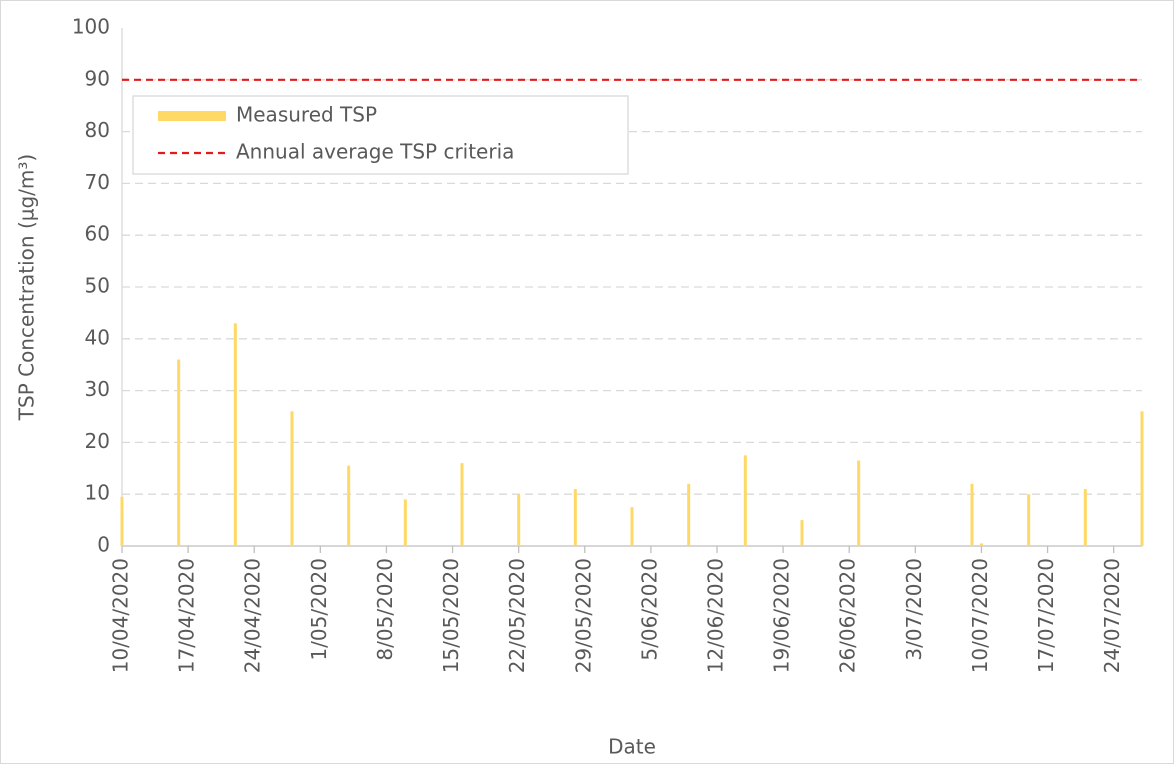 The width and height of the screenshot is (1174, 764). Describe the element at coordinates (716, 615) in the screenshot. I see `x-tick-label: 12/06/2020` at that location.